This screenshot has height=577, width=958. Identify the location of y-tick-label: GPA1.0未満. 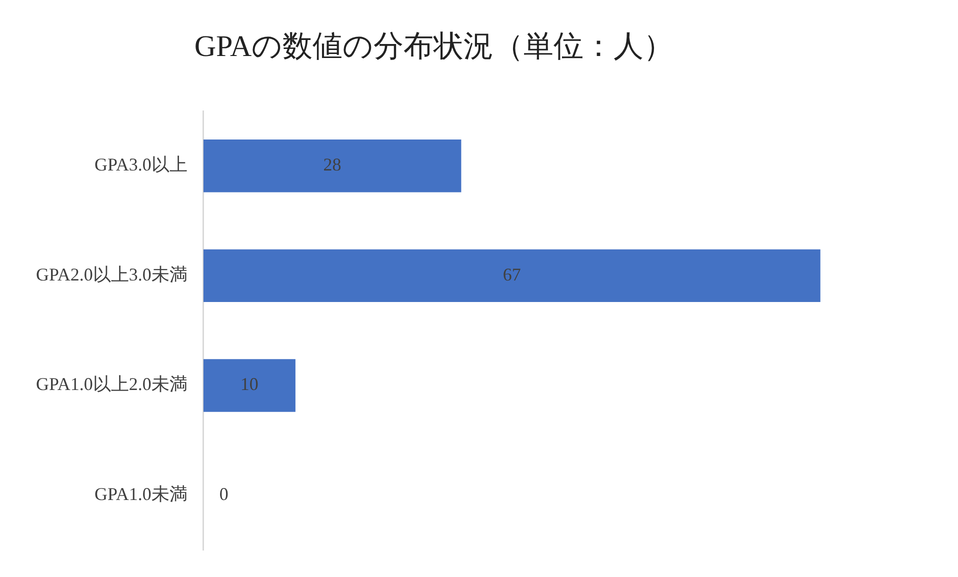
(141, 494).